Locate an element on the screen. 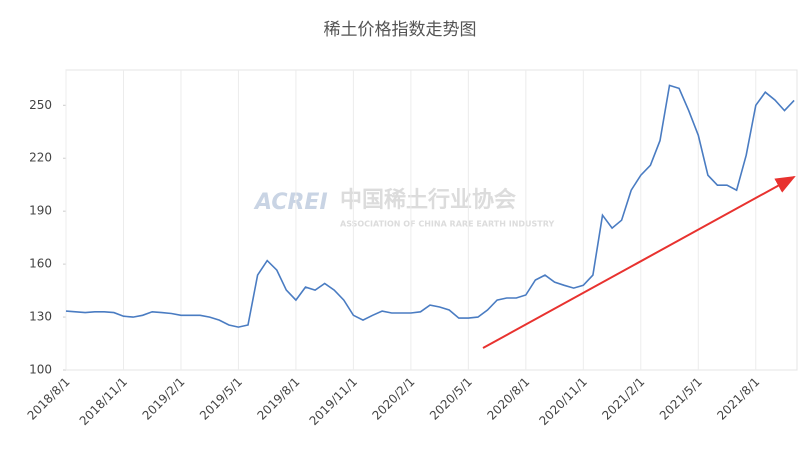  watermark: 中国稀土行业协会 is located at coordinates (428, 200).